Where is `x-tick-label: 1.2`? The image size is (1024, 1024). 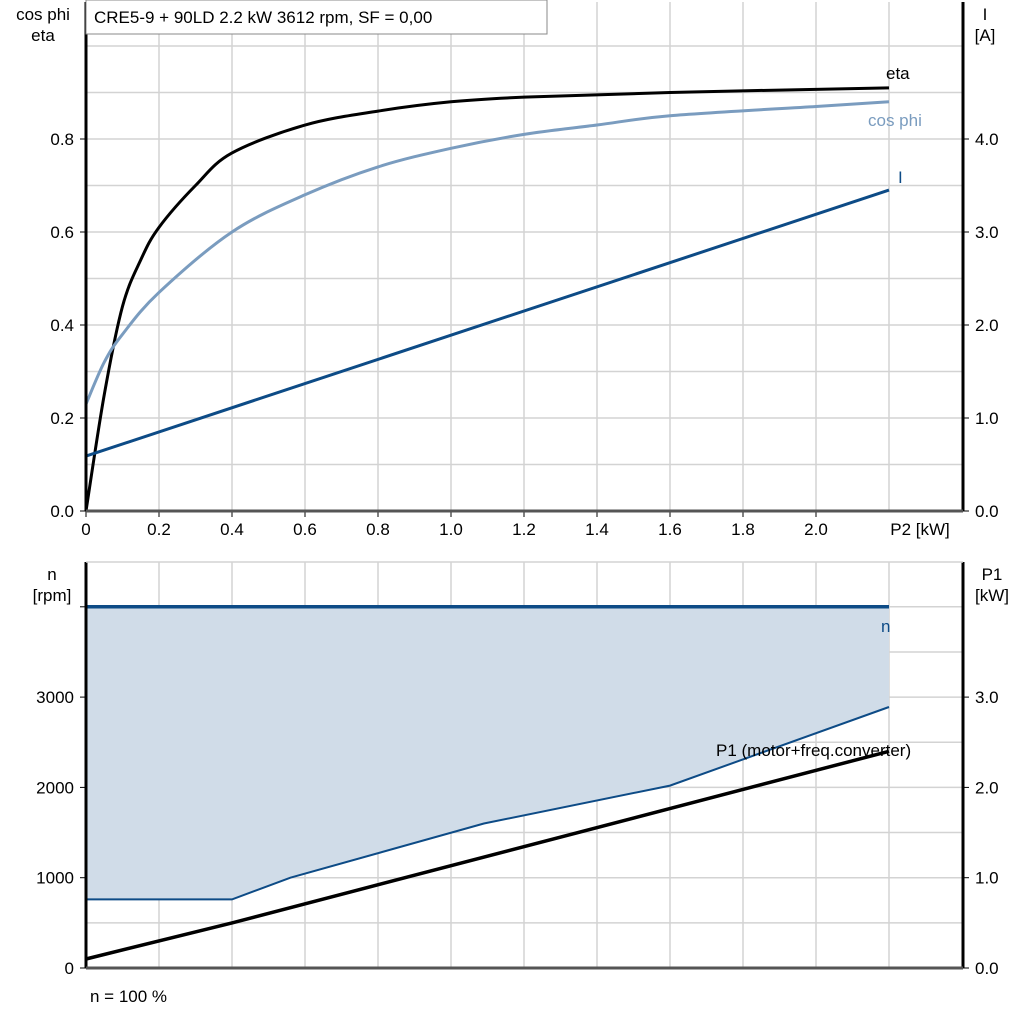
x-tick-label: 1.2 is located at coordinates (524, 529).